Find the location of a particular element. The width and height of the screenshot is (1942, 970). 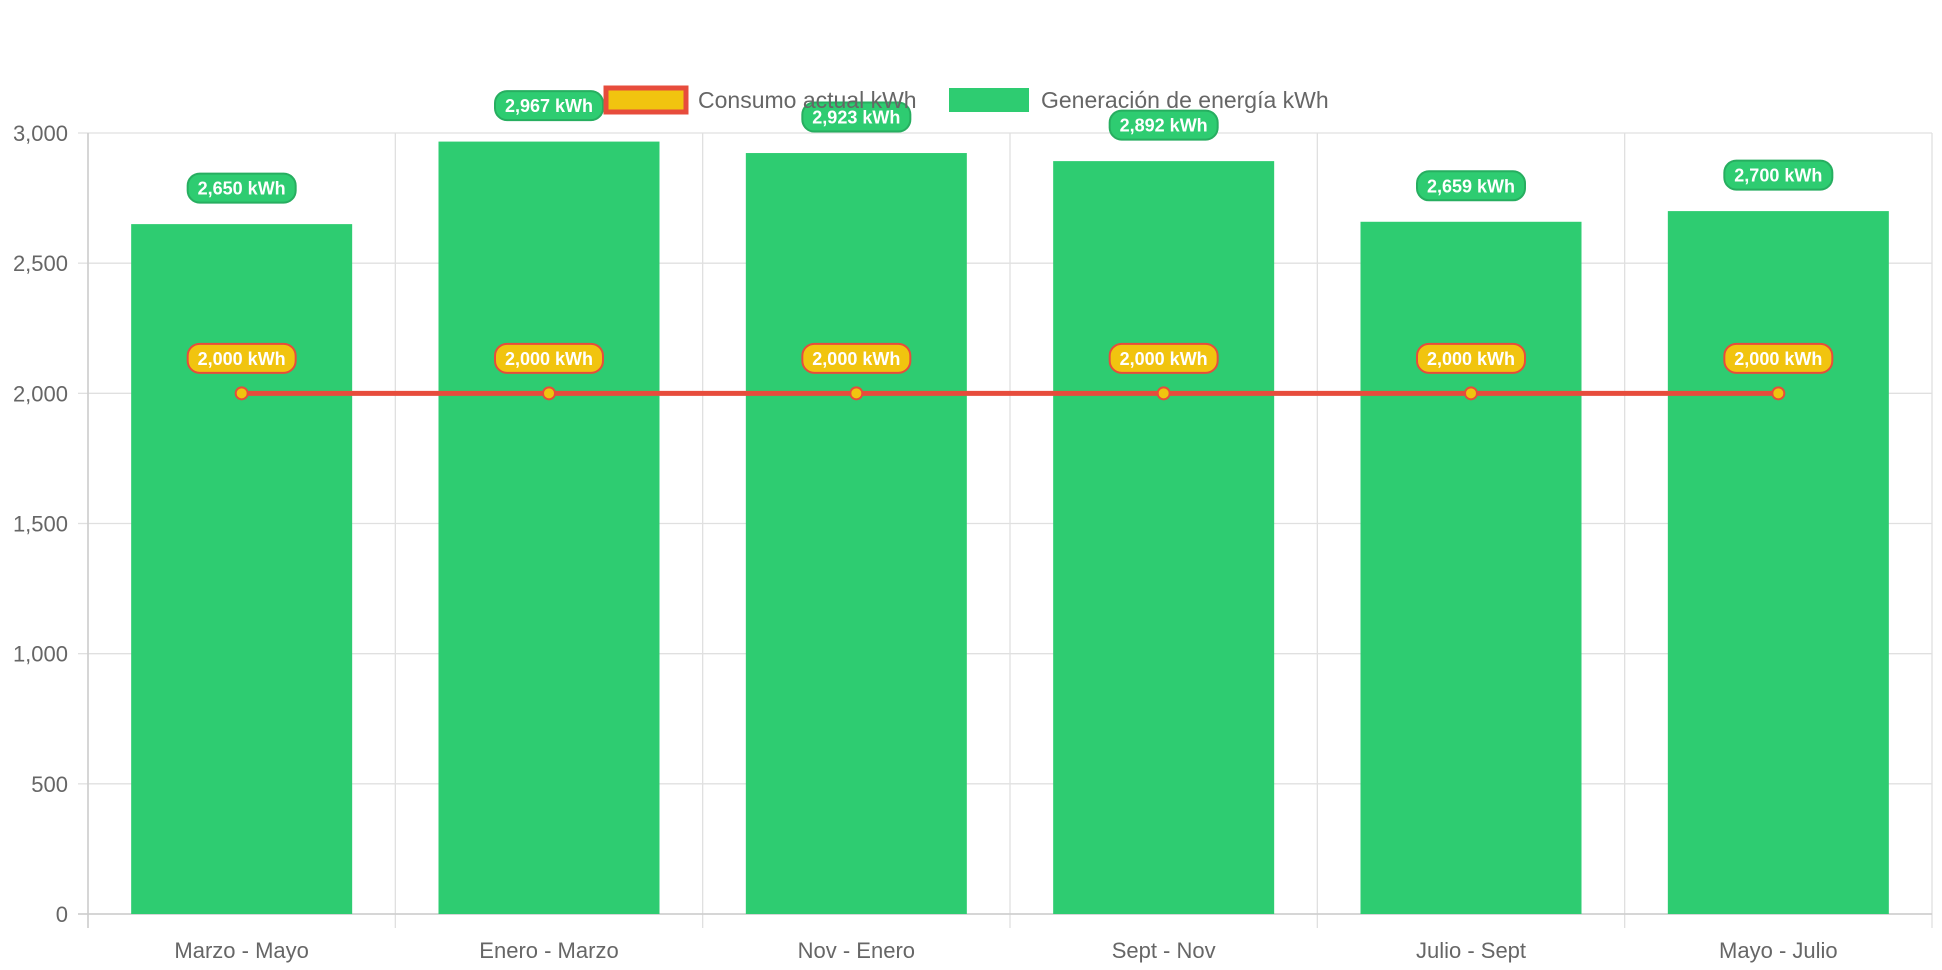

bar-value-label-text: 2,967 kWh is located at coordinates (549, 106).